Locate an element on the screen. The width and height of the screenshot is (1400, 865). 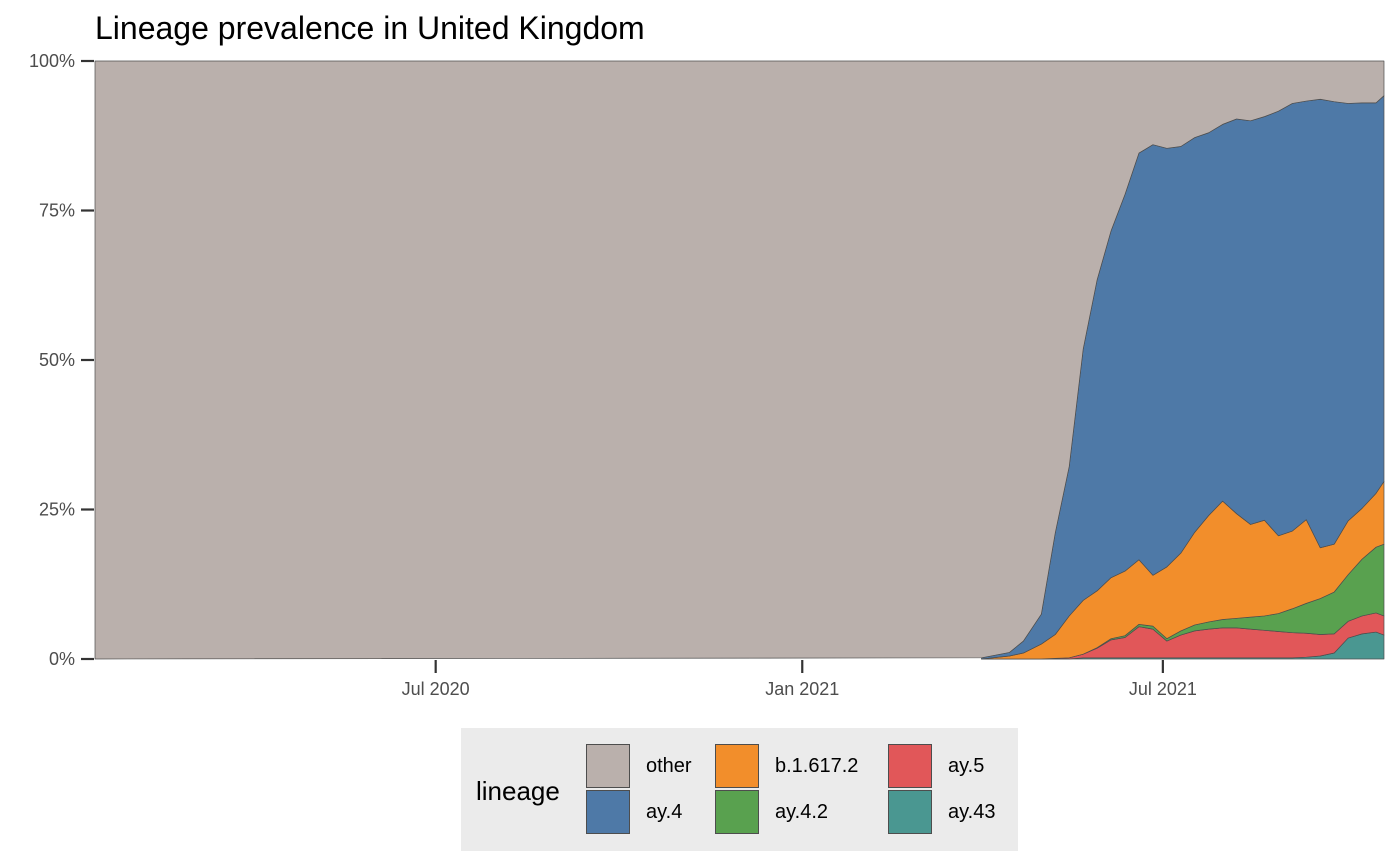
legend-key-ay43 is located at coordinates (910, 812).